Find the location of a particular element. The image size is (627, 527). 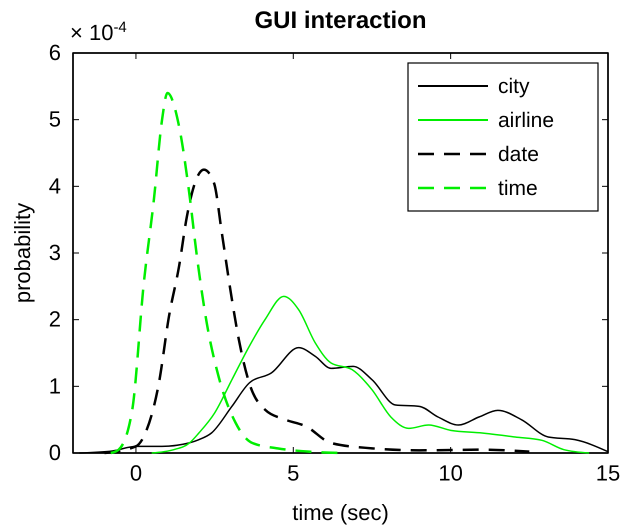

legend-label: airline is located at coordinates (526, 120).